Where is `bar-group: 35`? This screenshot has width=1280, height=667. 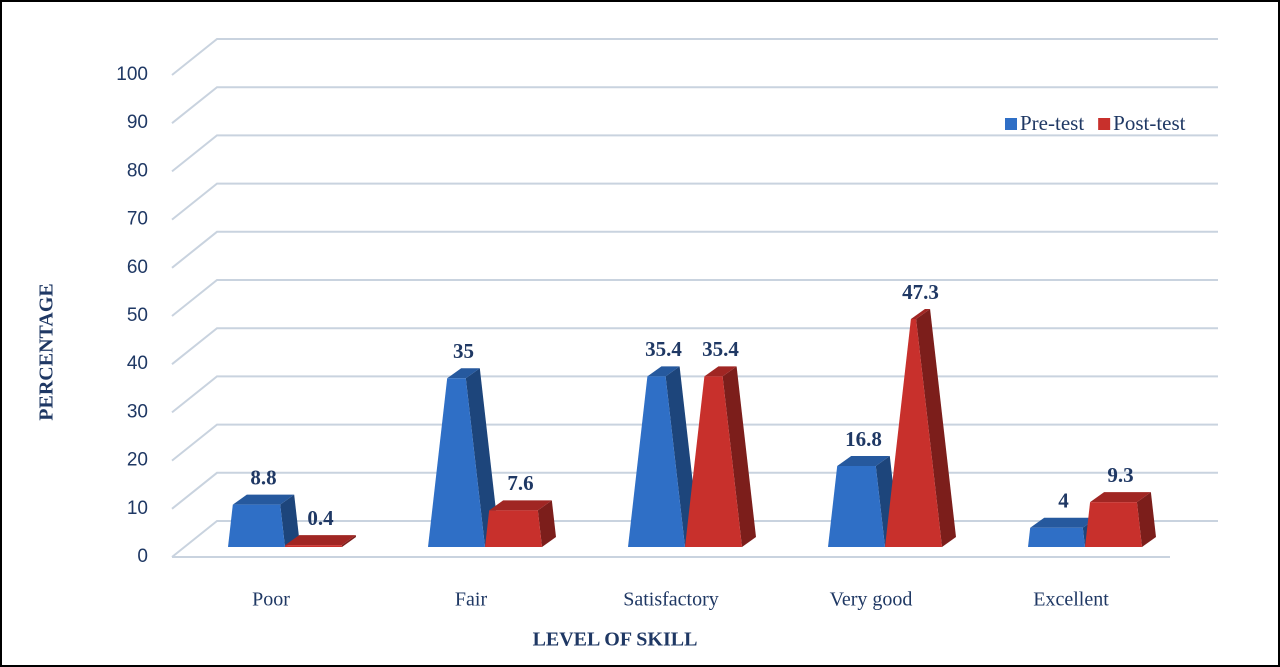 bar-group: 35 is located at coordinates (463, 443).